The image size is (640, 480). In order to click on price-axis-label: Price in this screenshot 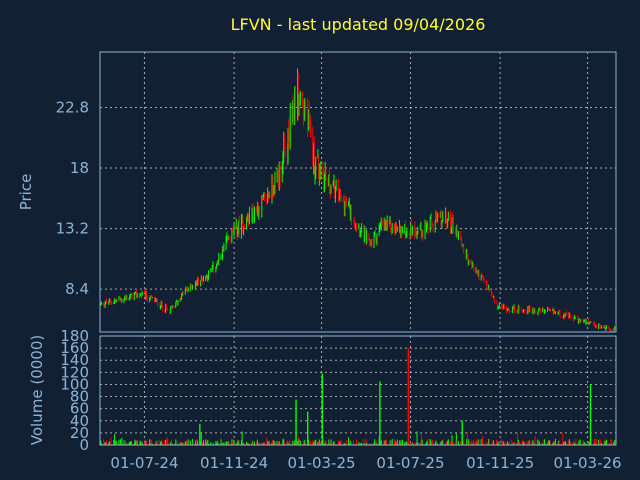, I will do `click(26, 192)`.